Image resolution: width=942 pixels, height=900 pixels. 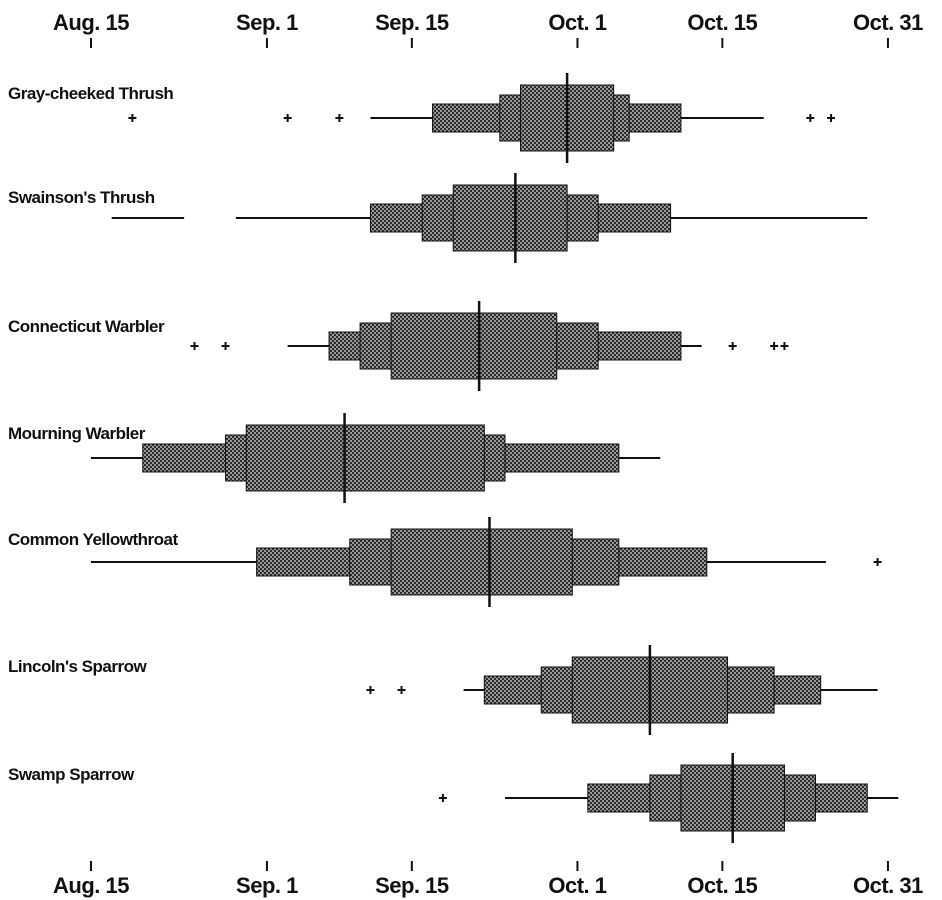 I want to click on bottom-tick-label: Sep. 15, so click(x=412, y=885).